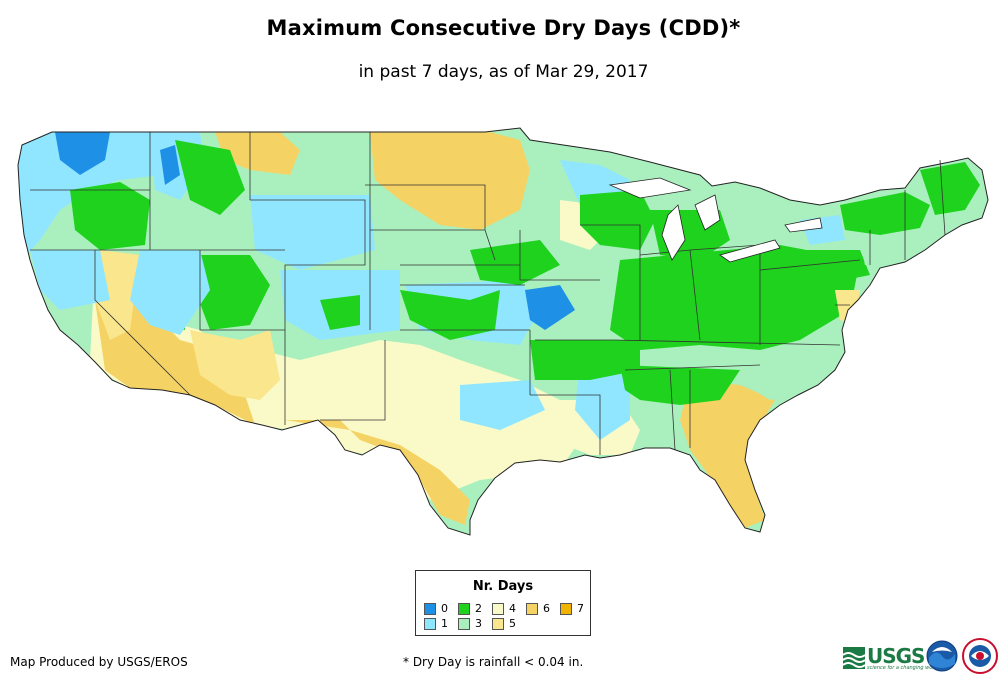 The image size is (1007, 691). I want to click on legend-label: 6, so click(546, 608).